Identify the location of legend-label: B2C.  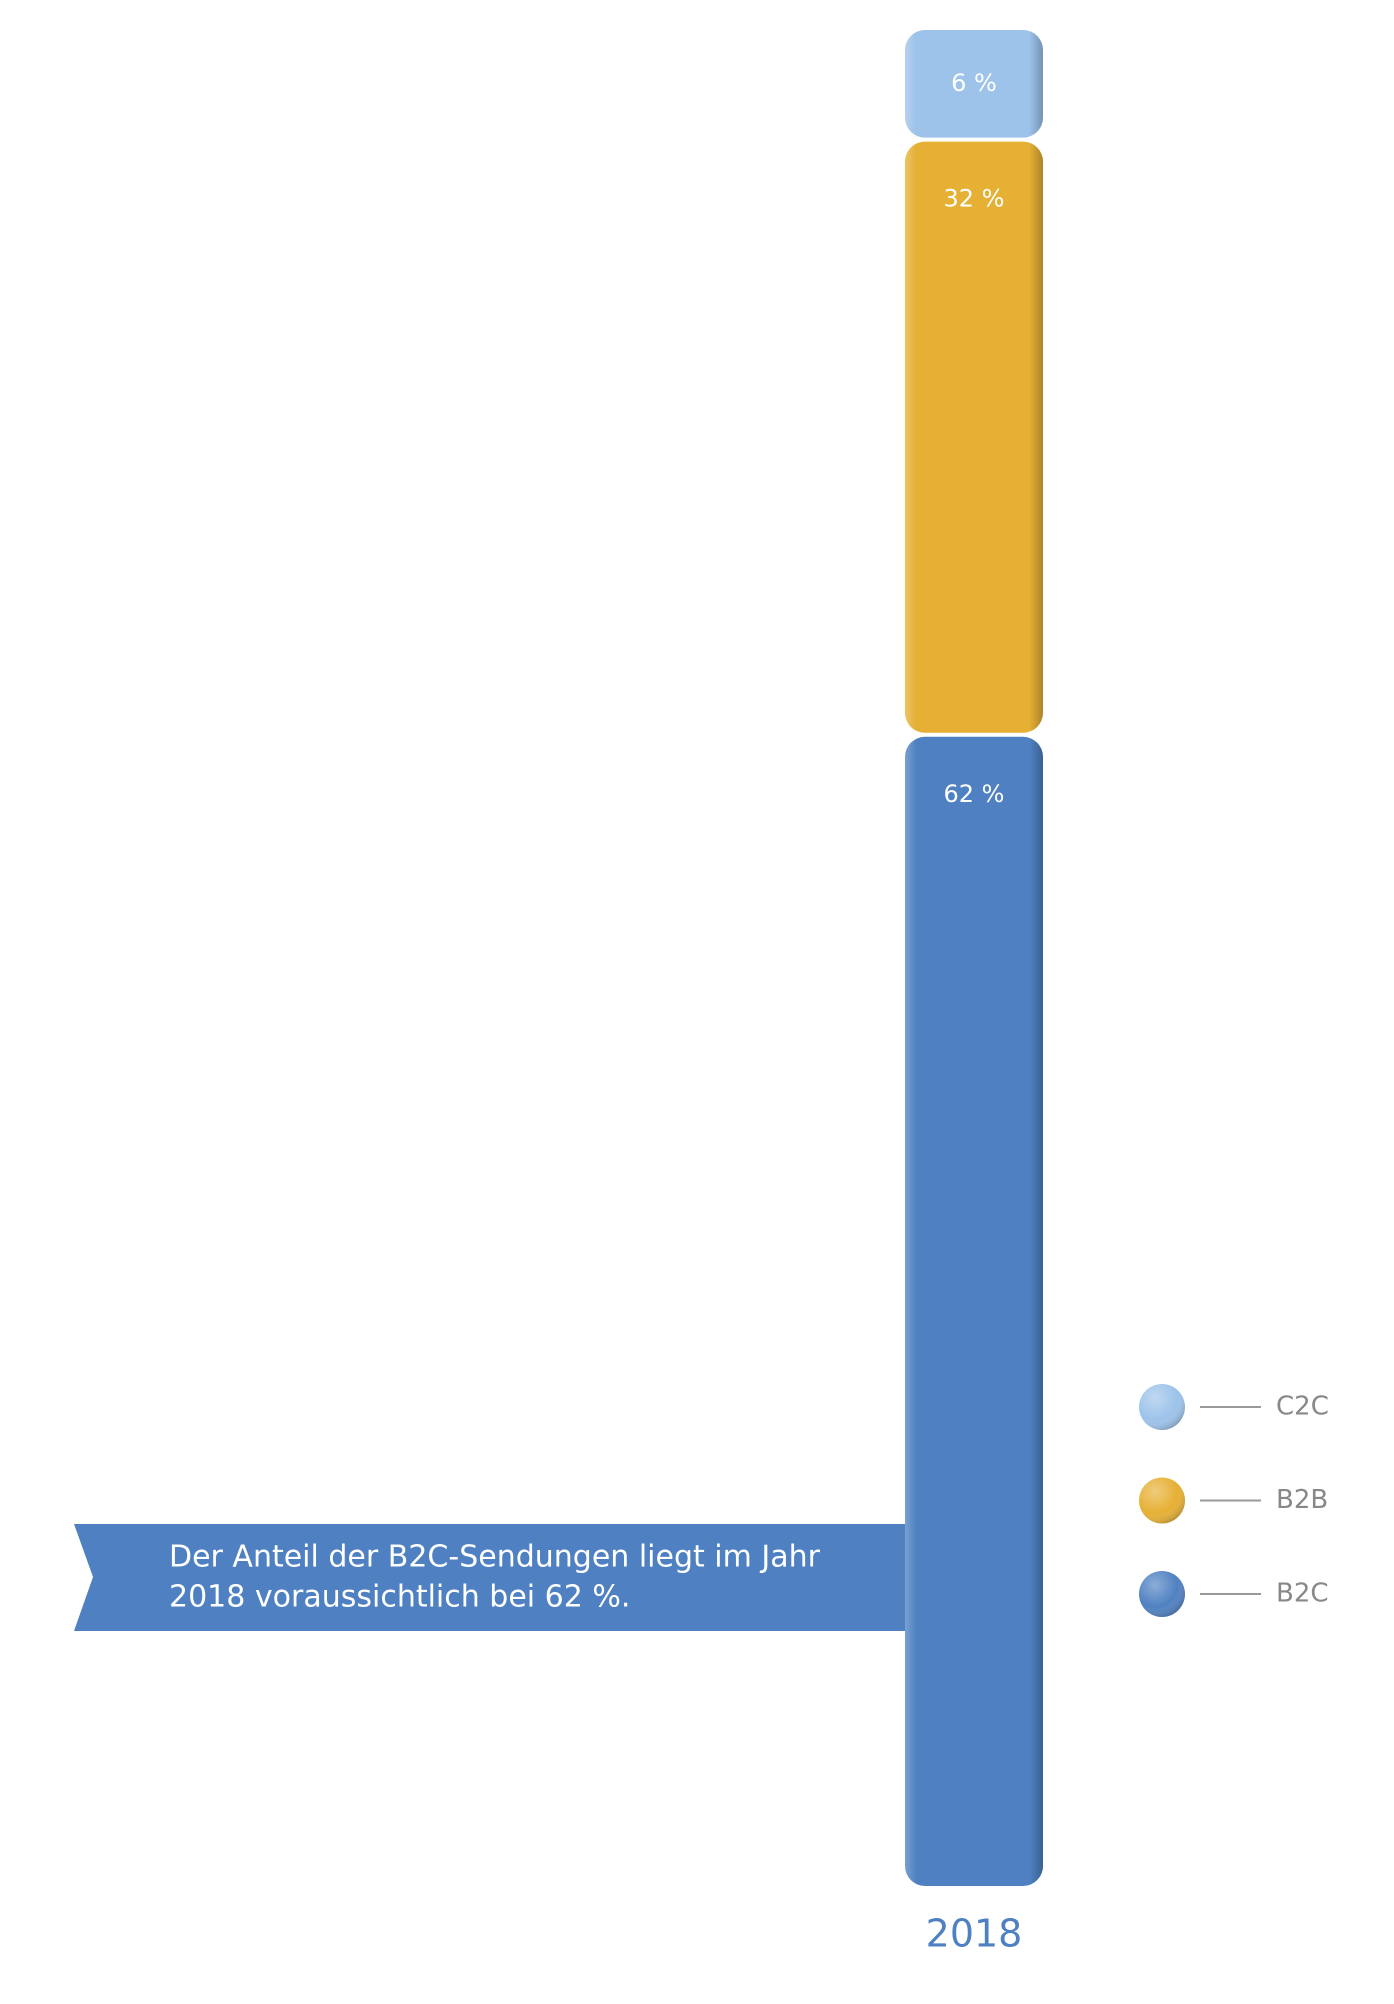
(1302, 1594).